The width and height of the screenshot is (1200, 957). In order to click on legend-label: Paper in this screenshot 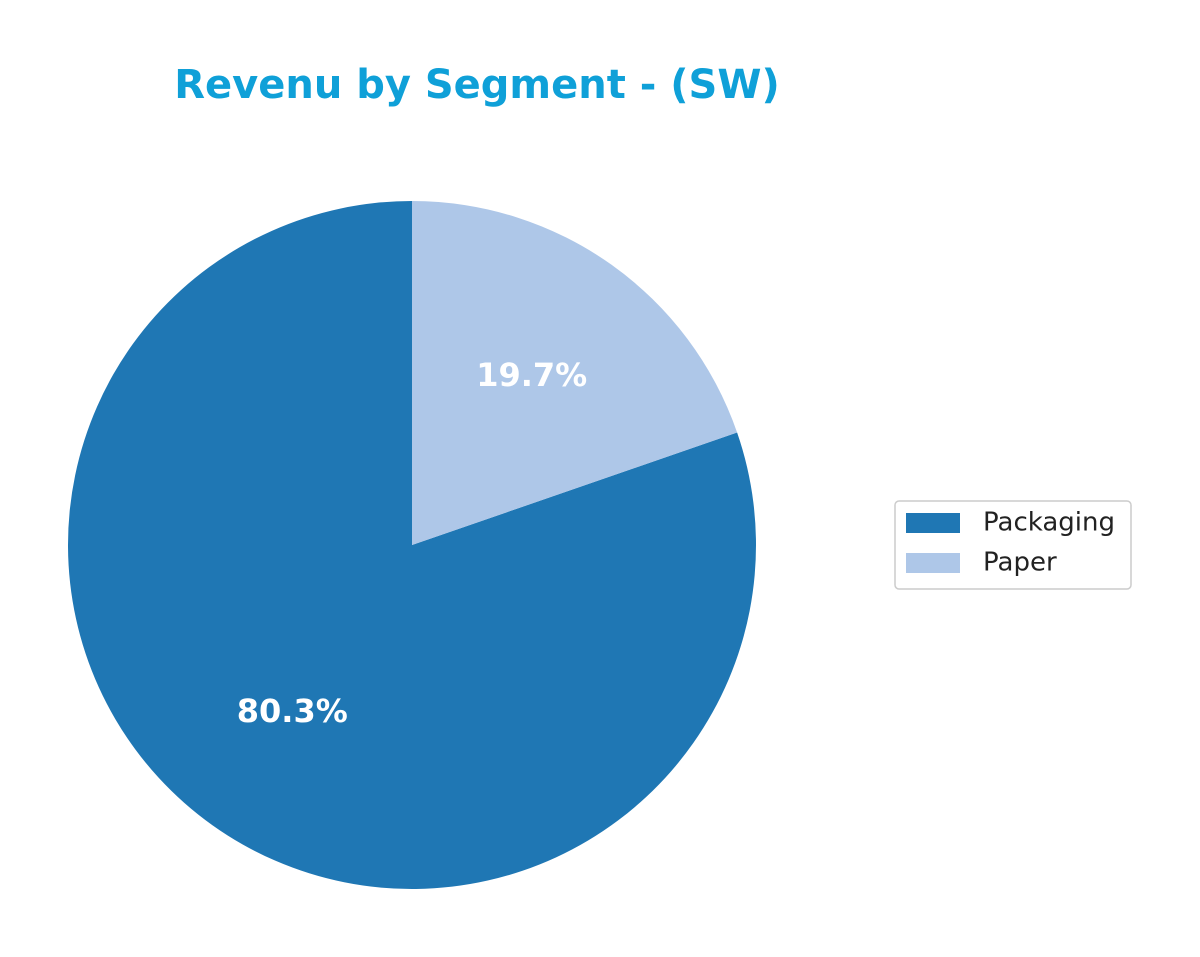, I will do `click(1020, 563)`.